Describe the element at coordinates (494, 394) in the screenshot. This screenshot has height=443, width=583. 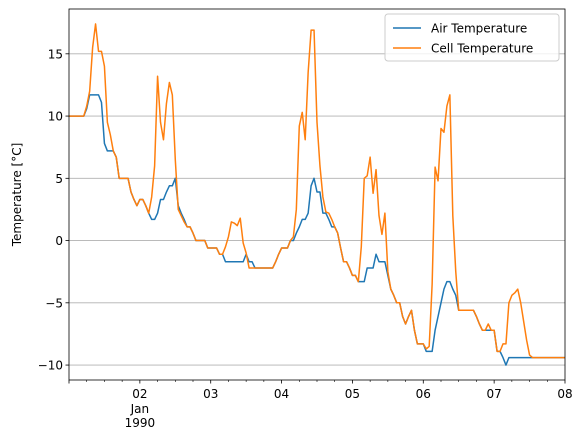
I see `x-tick-label: 07` at that location.